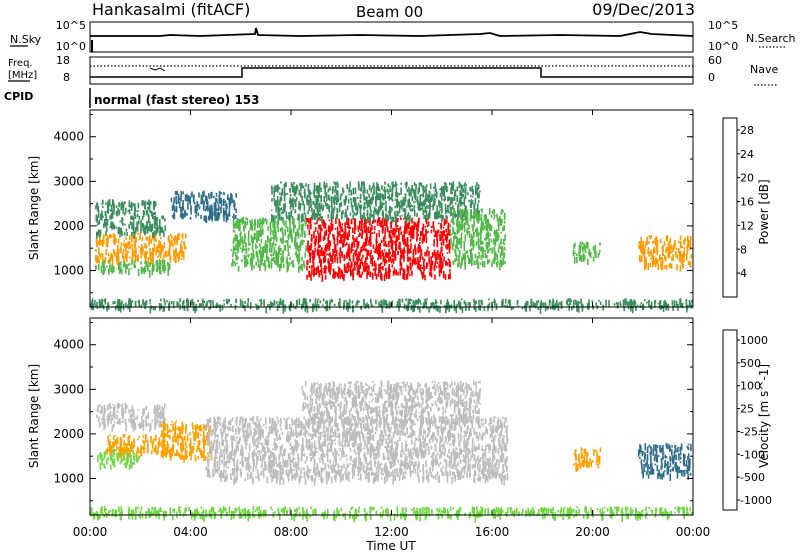 The height and width of the screenshot is (554, 800). Describe the element at coordinates (20, 63) in the screenshot. I see `freq-label-top: Freq.` at that location.